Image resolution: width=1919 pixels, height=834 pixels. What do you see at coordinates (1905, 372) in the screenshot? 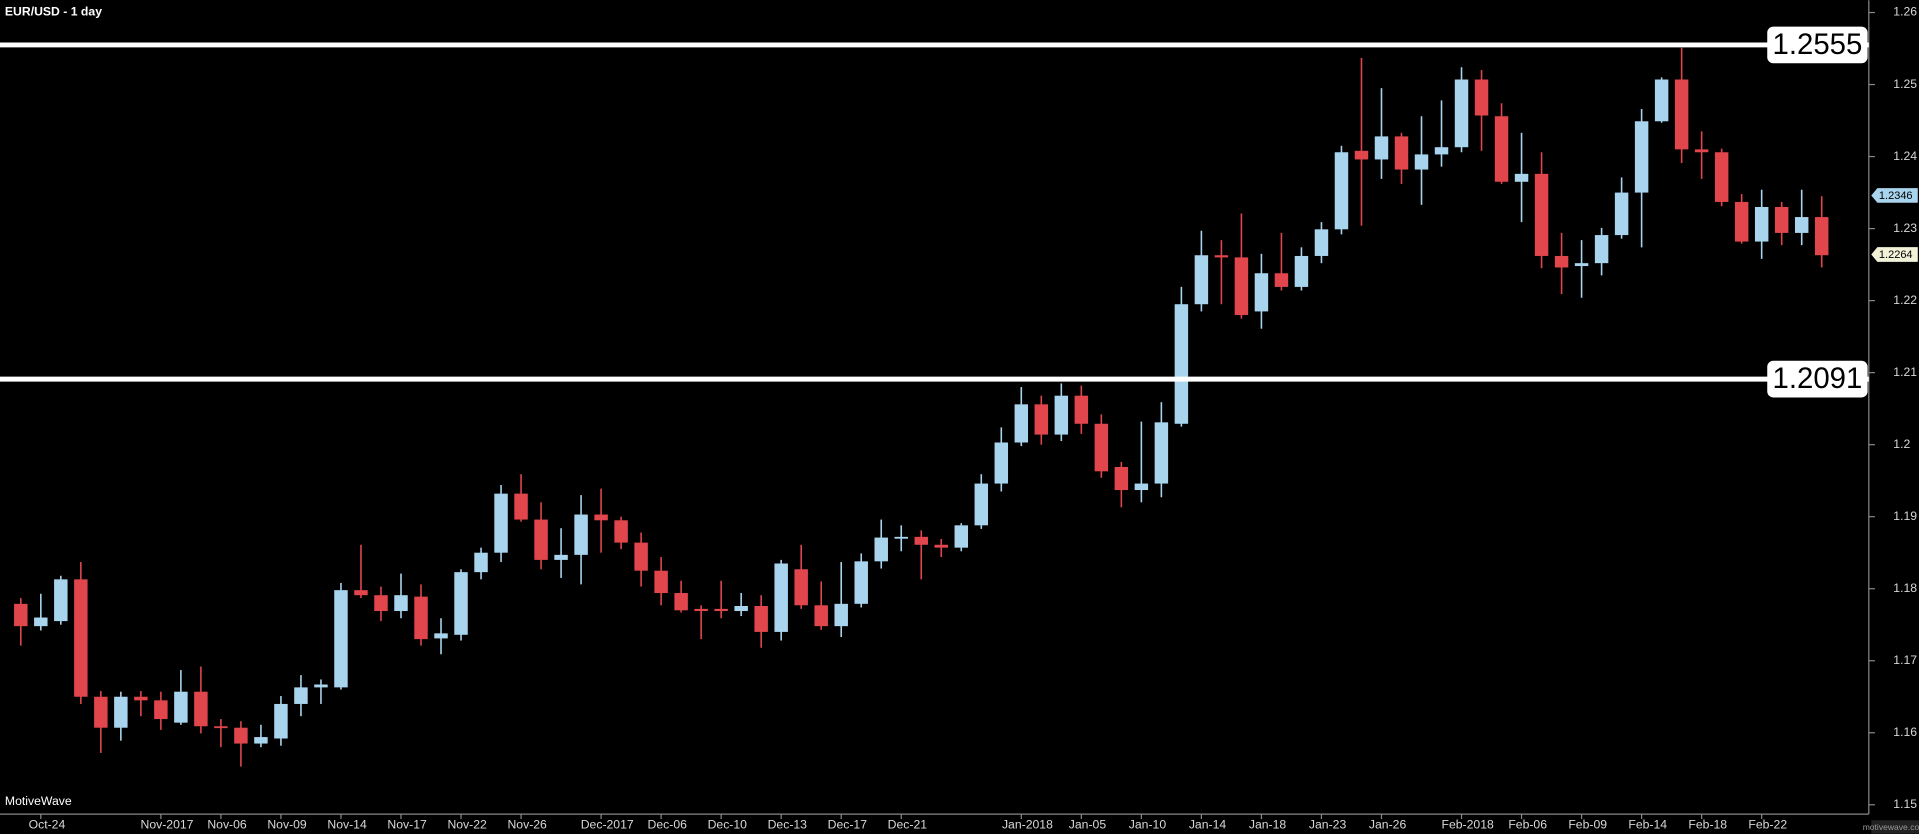
I see `y-tick-label: 1.21` at bounding box center [1905, 372].